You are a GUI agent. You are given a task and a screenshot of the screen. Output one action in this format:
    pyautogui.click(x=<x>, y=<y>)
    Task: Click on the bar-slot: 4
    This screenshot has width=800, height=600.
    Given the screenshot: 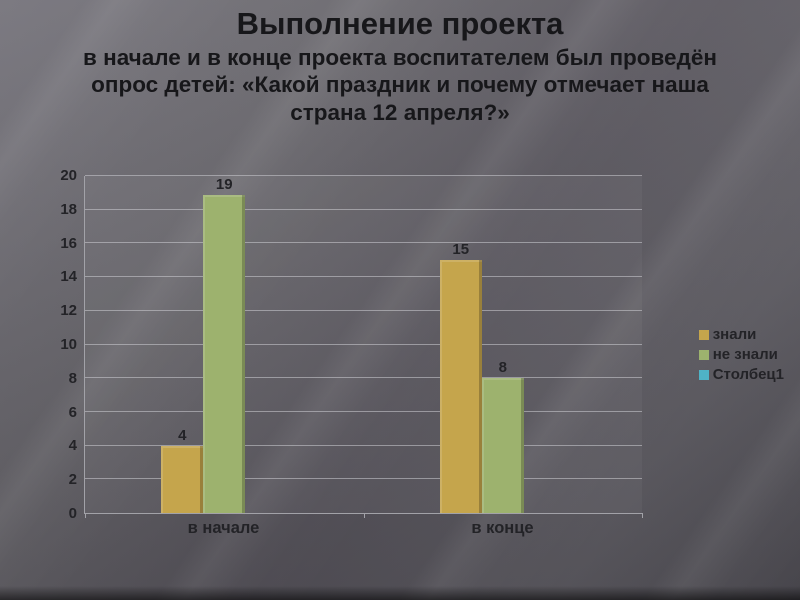 What is the action you would take?
    pyautogui.click(x=182, y=344)
    